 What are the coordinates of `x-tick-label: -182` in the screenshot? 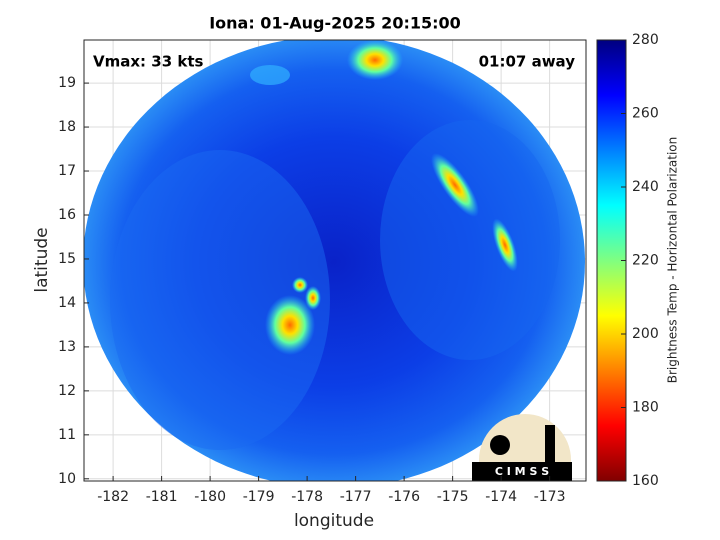 It's located at (113, 497).